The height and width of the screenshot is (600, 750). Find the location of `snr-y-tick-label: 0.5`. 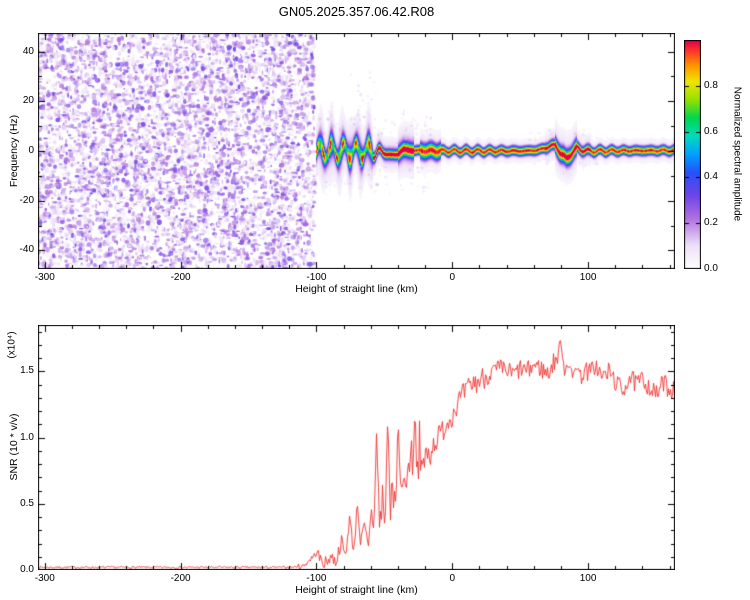

snr-y-tick-label: 0.5 is located at coordinates (27, 503).